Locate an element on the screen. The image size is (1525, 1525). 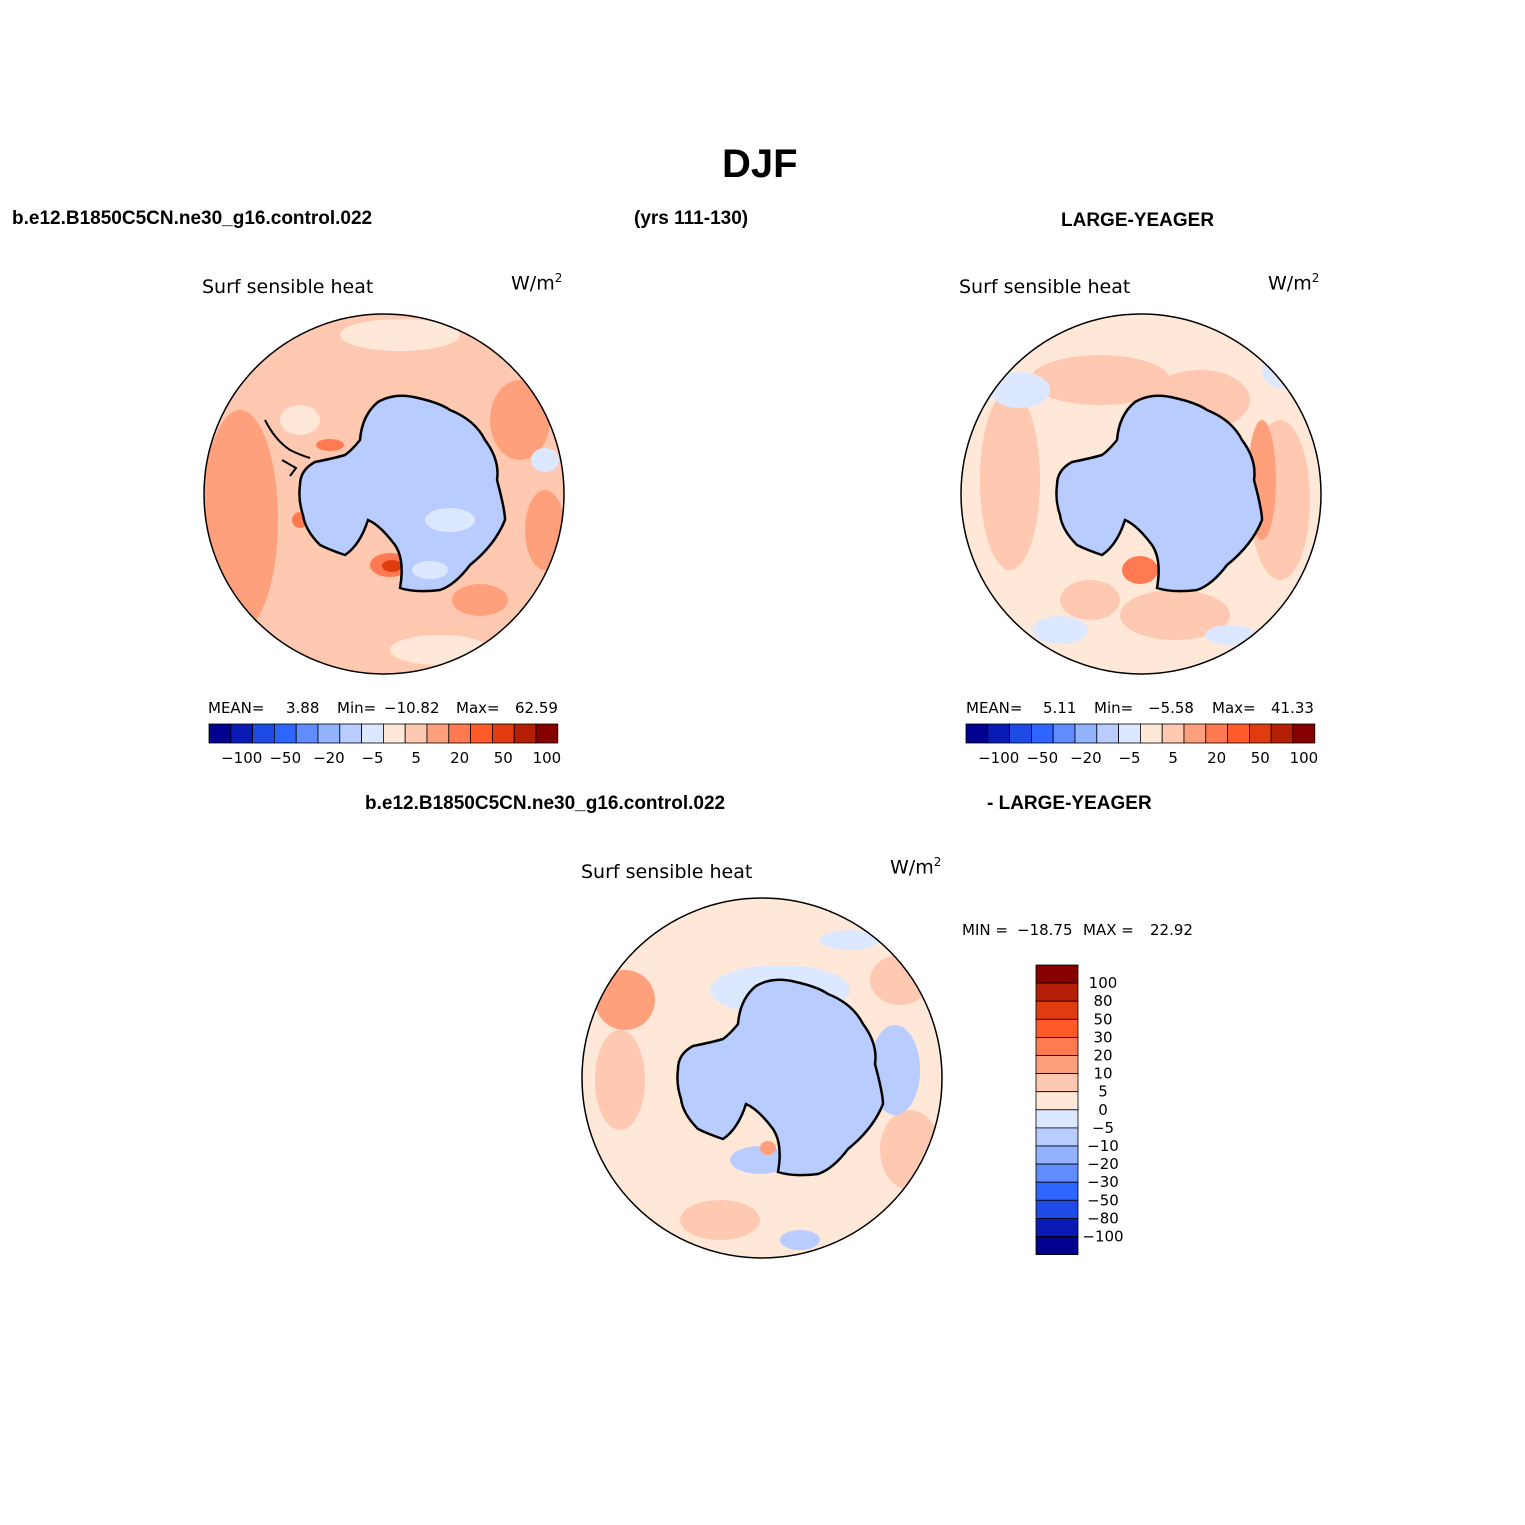
panel3-colorbar-tick-label: 5 is located at coordinates (1103, 1092).